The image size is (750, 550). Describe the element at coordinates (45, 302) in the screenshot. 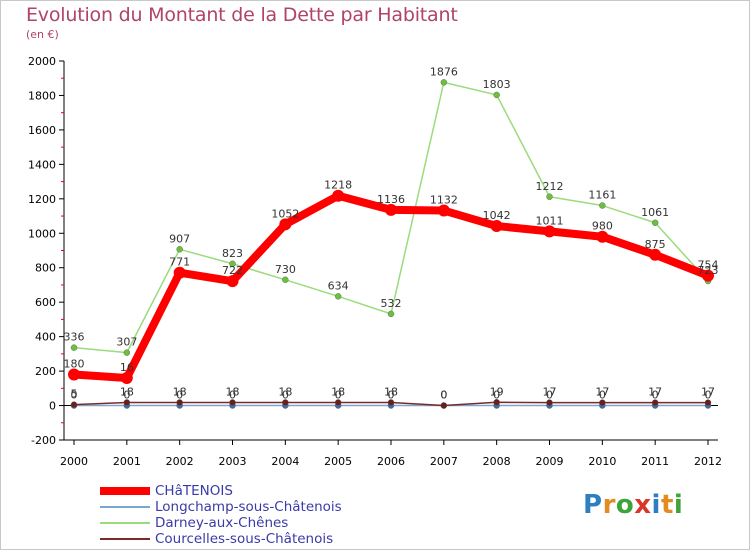

I see `y-tick-label: 600` at that location.